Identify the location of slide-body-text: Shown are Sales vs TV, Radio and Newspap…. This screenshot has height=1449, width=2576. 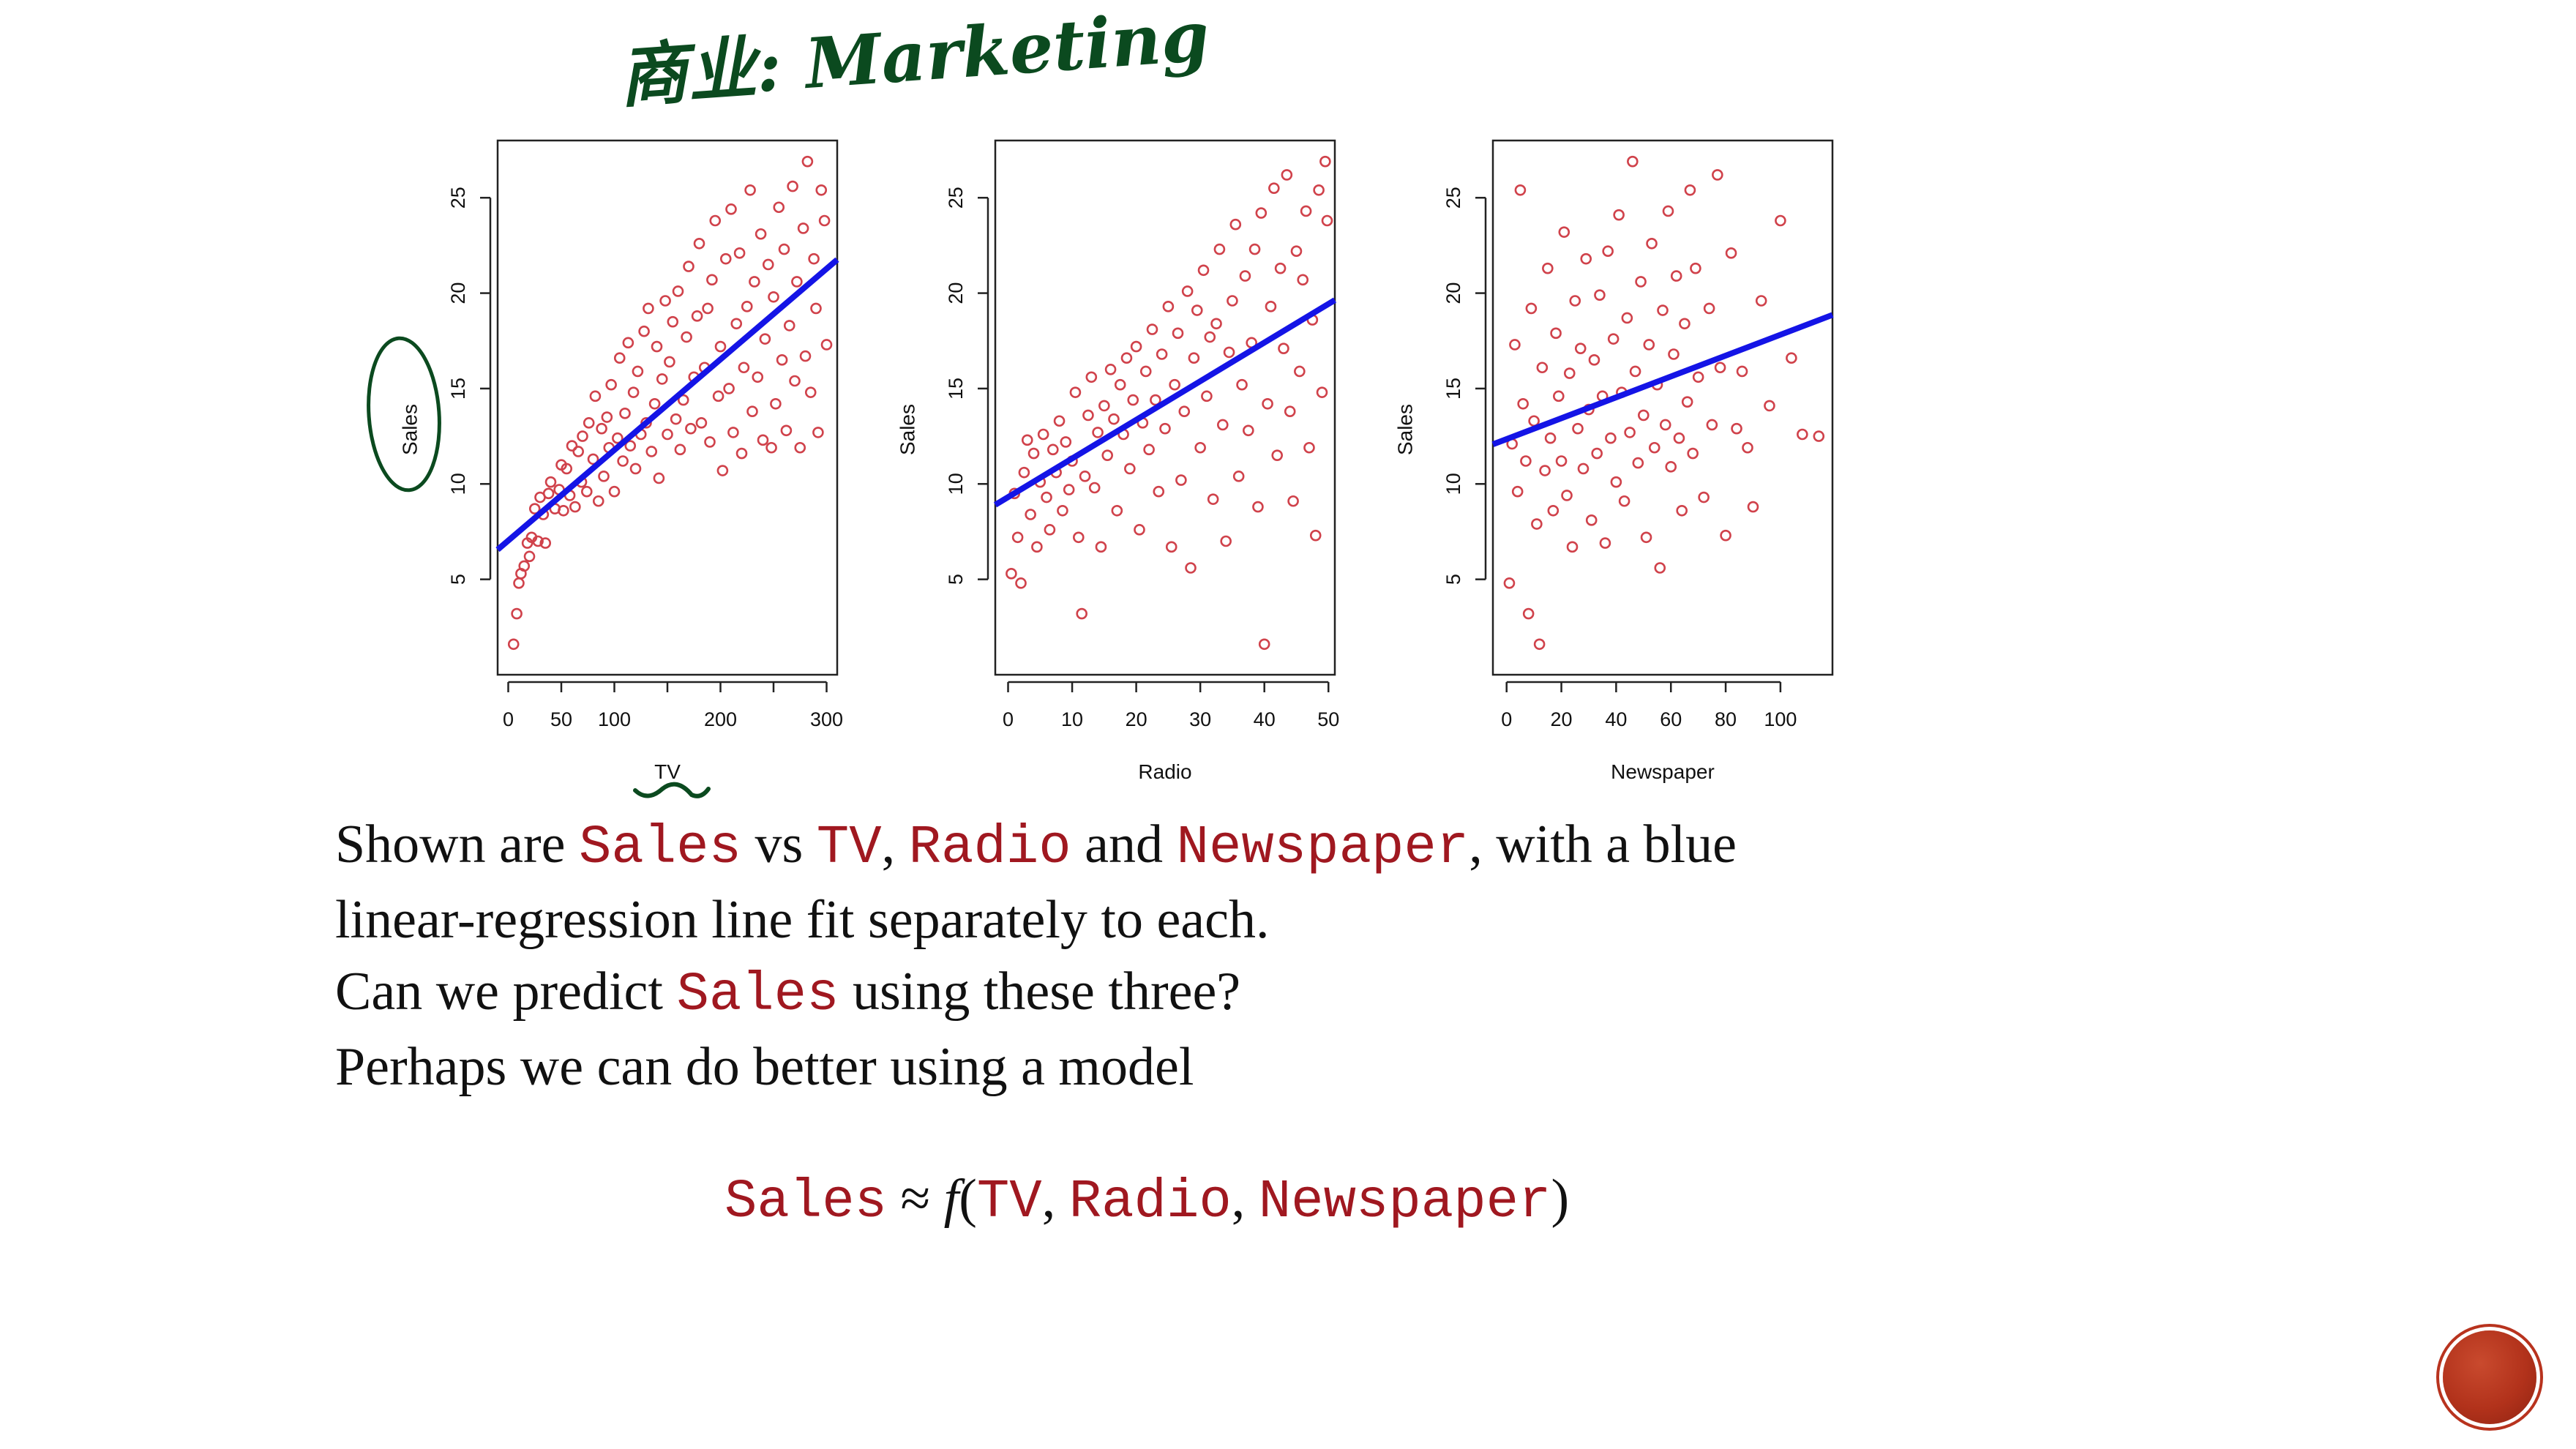
(1140, 956).